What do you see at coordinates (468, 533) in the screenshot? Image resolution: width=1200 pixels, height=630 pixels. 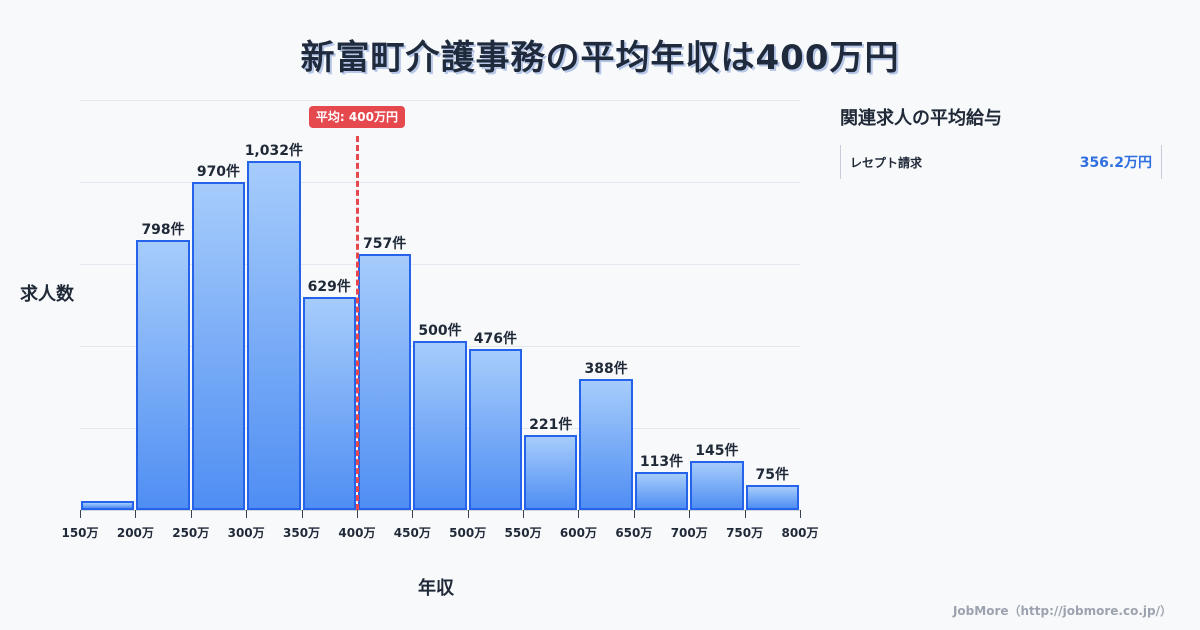 I see `x-tick-label: 500万` at bounding box center [468, 533].